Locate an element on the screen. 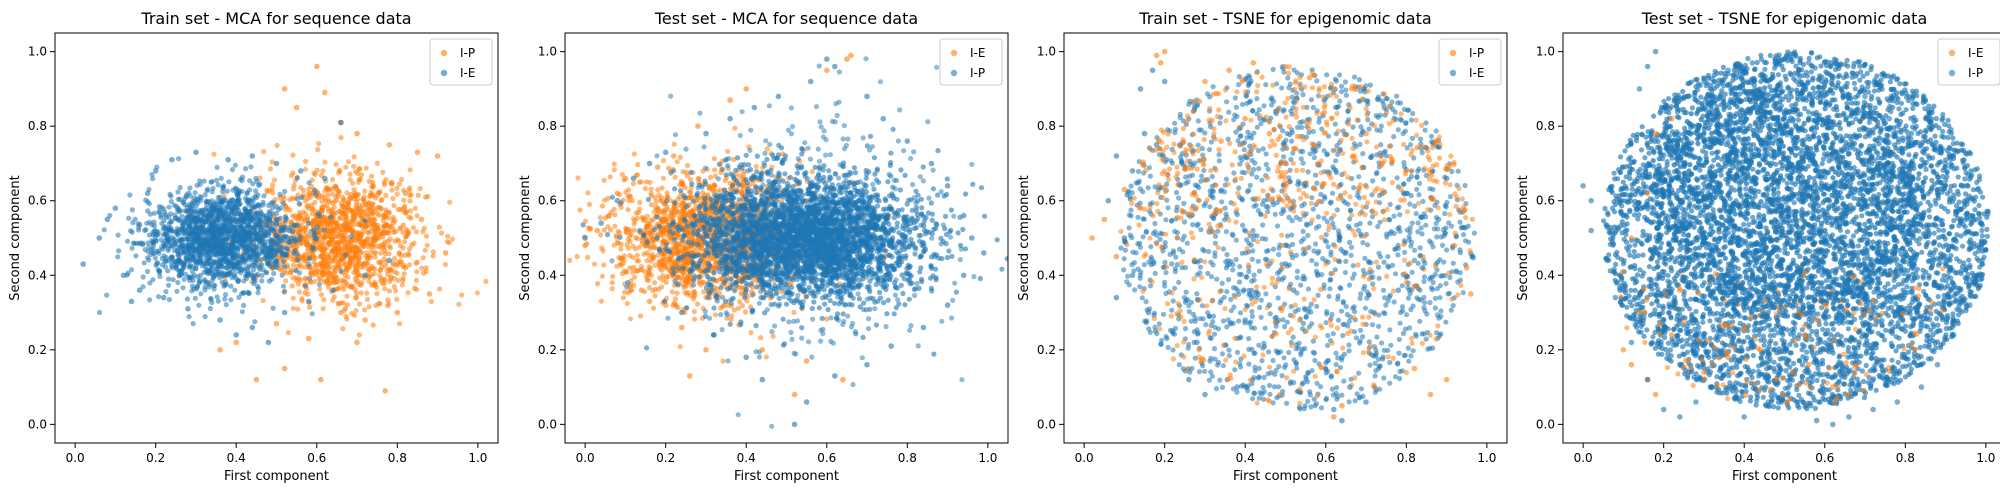 The height and width of the screenshot is (500, 2000). x-tick-label: 0.0 is located at coordinates (75, 458).